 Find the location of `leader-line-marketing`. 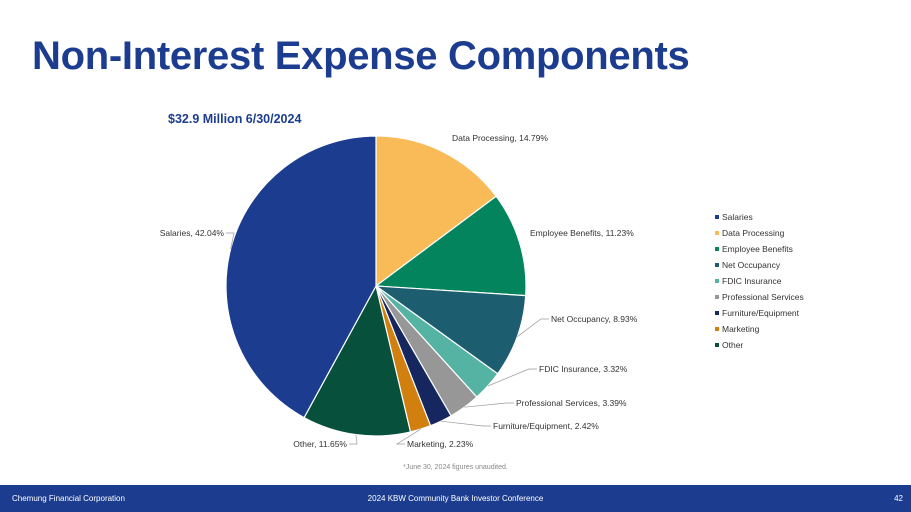

leader-line-marketing is located at coordinates (408, 436).